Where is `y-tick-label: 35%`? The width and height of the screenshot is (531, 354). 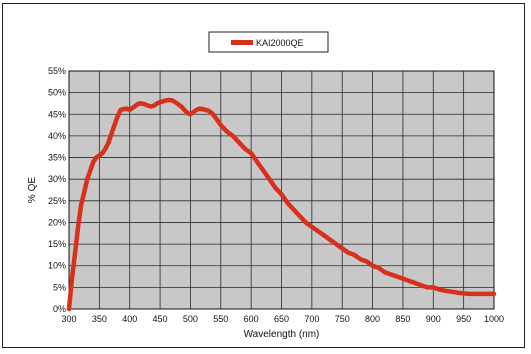 y-tick-label: 35% is located at coordinates (57, 158).